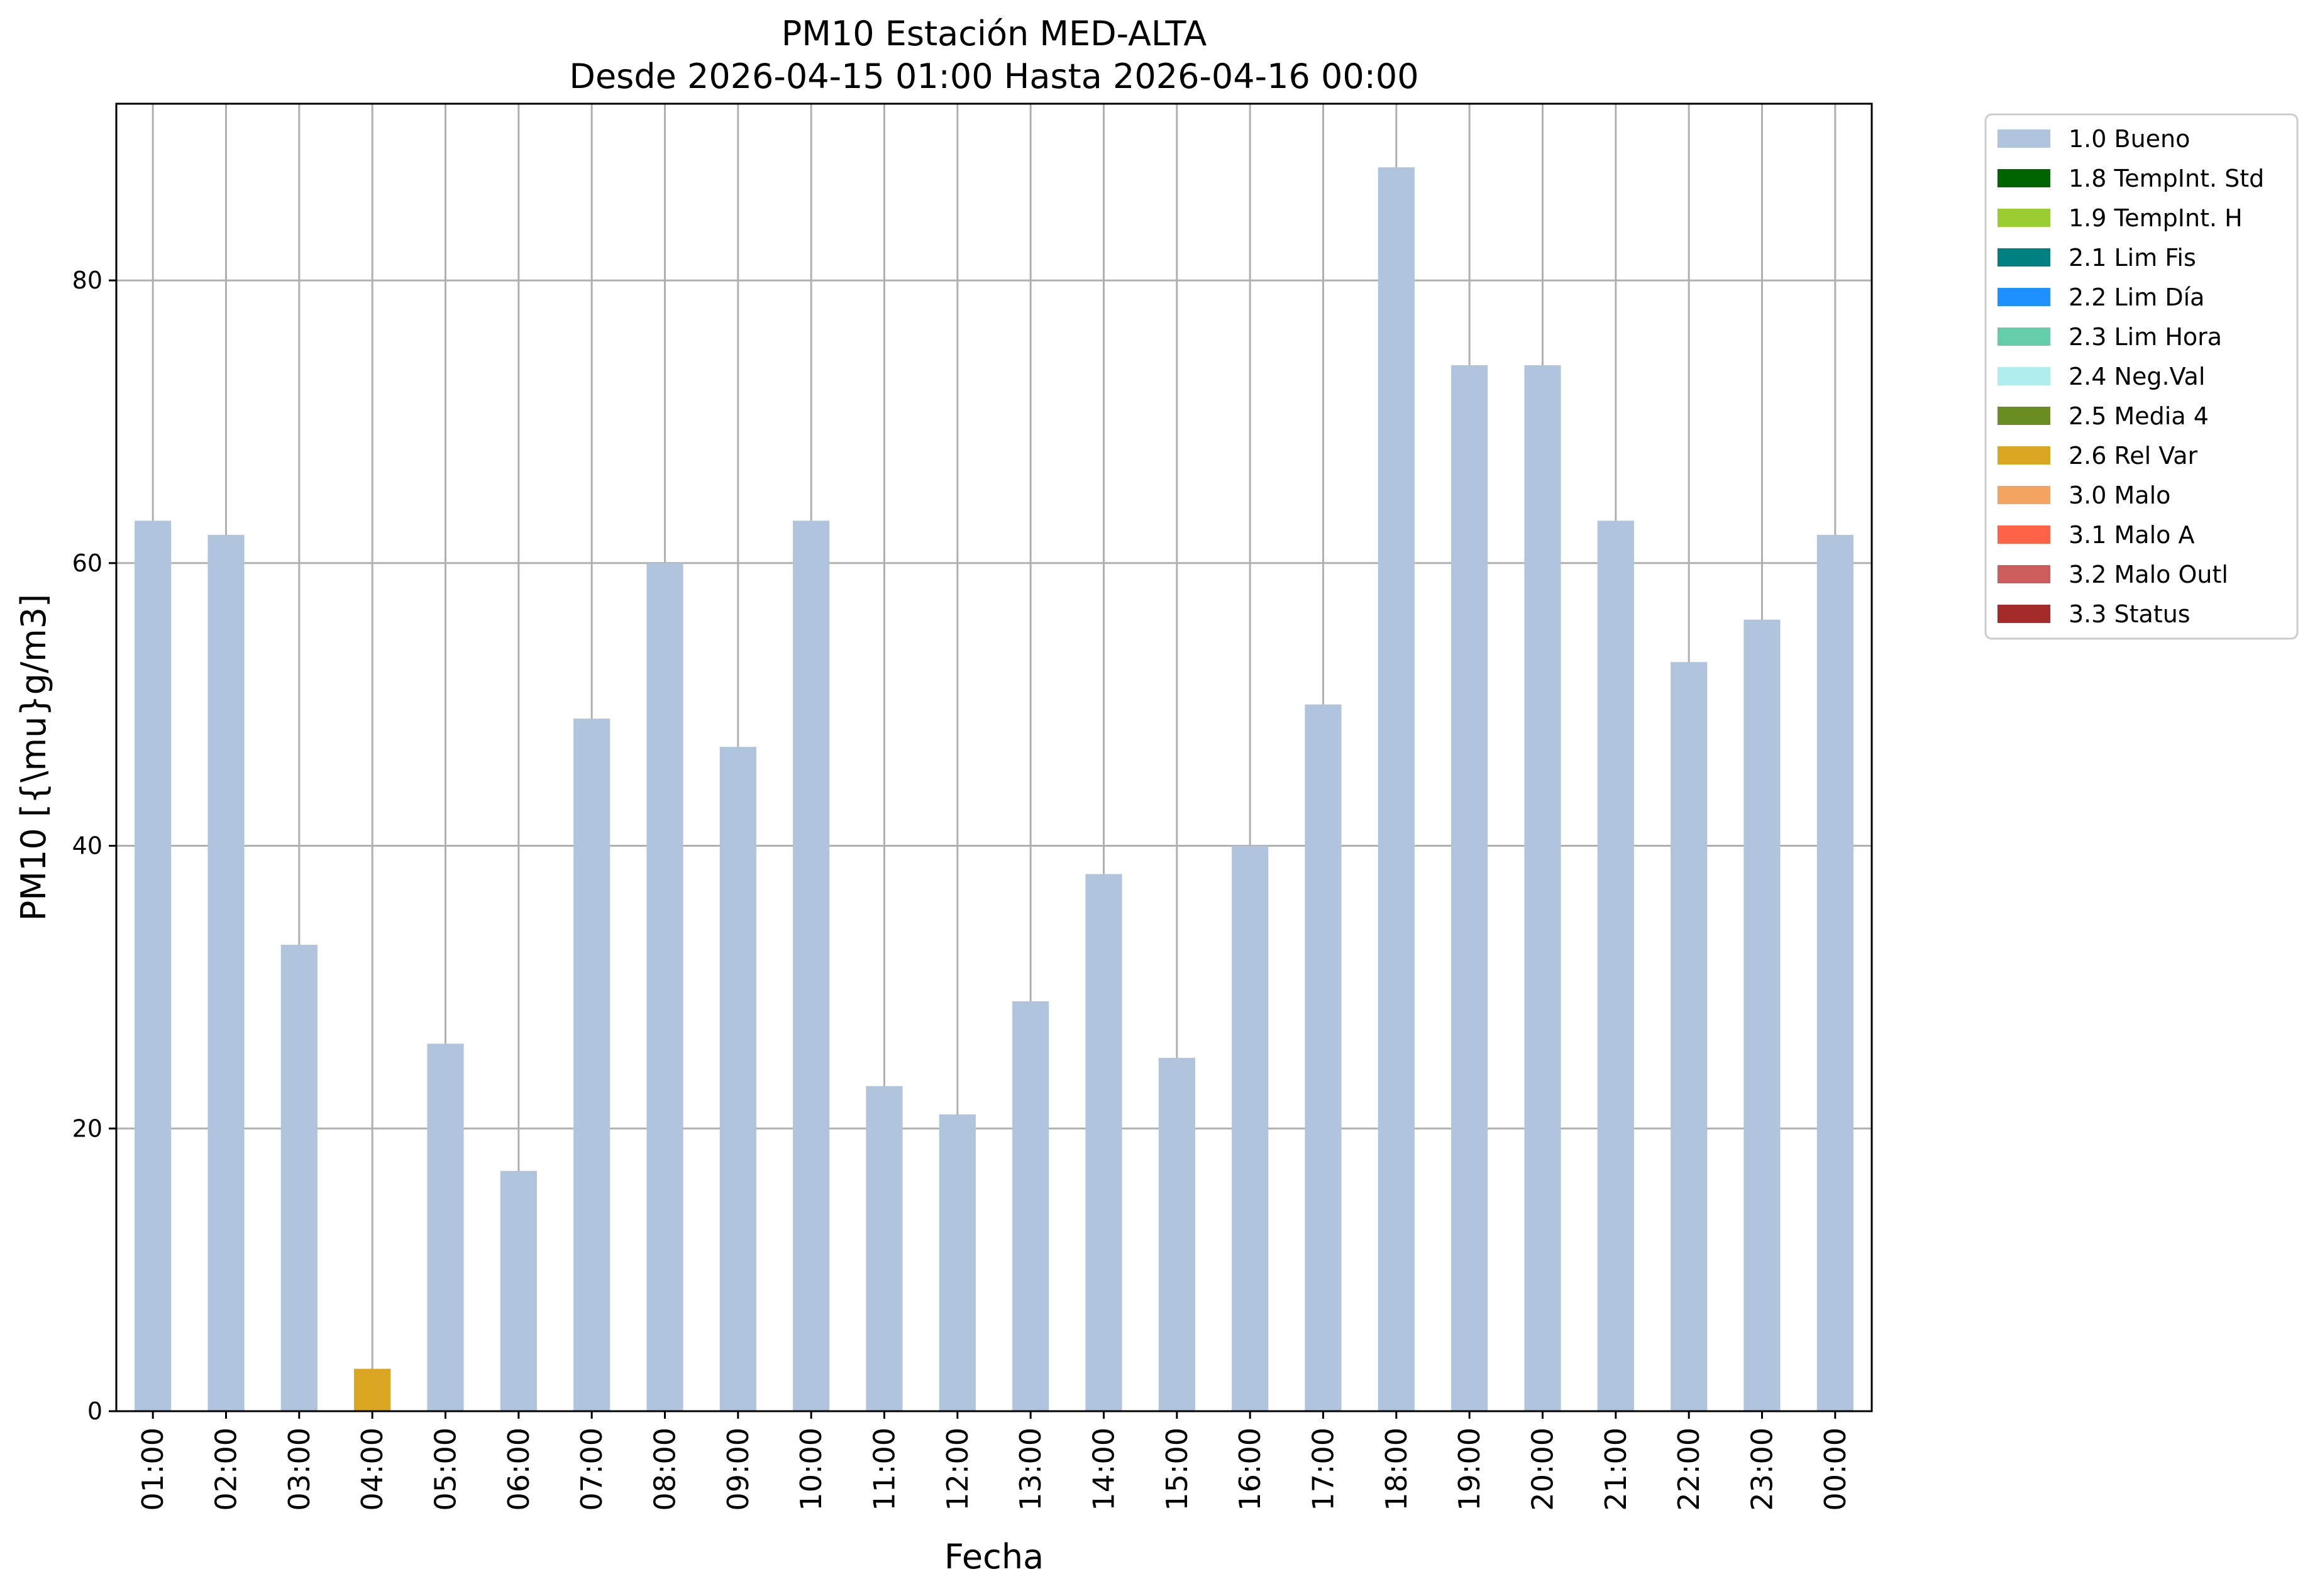  I want to click on y-tick-label: 60, so click(87, 563).